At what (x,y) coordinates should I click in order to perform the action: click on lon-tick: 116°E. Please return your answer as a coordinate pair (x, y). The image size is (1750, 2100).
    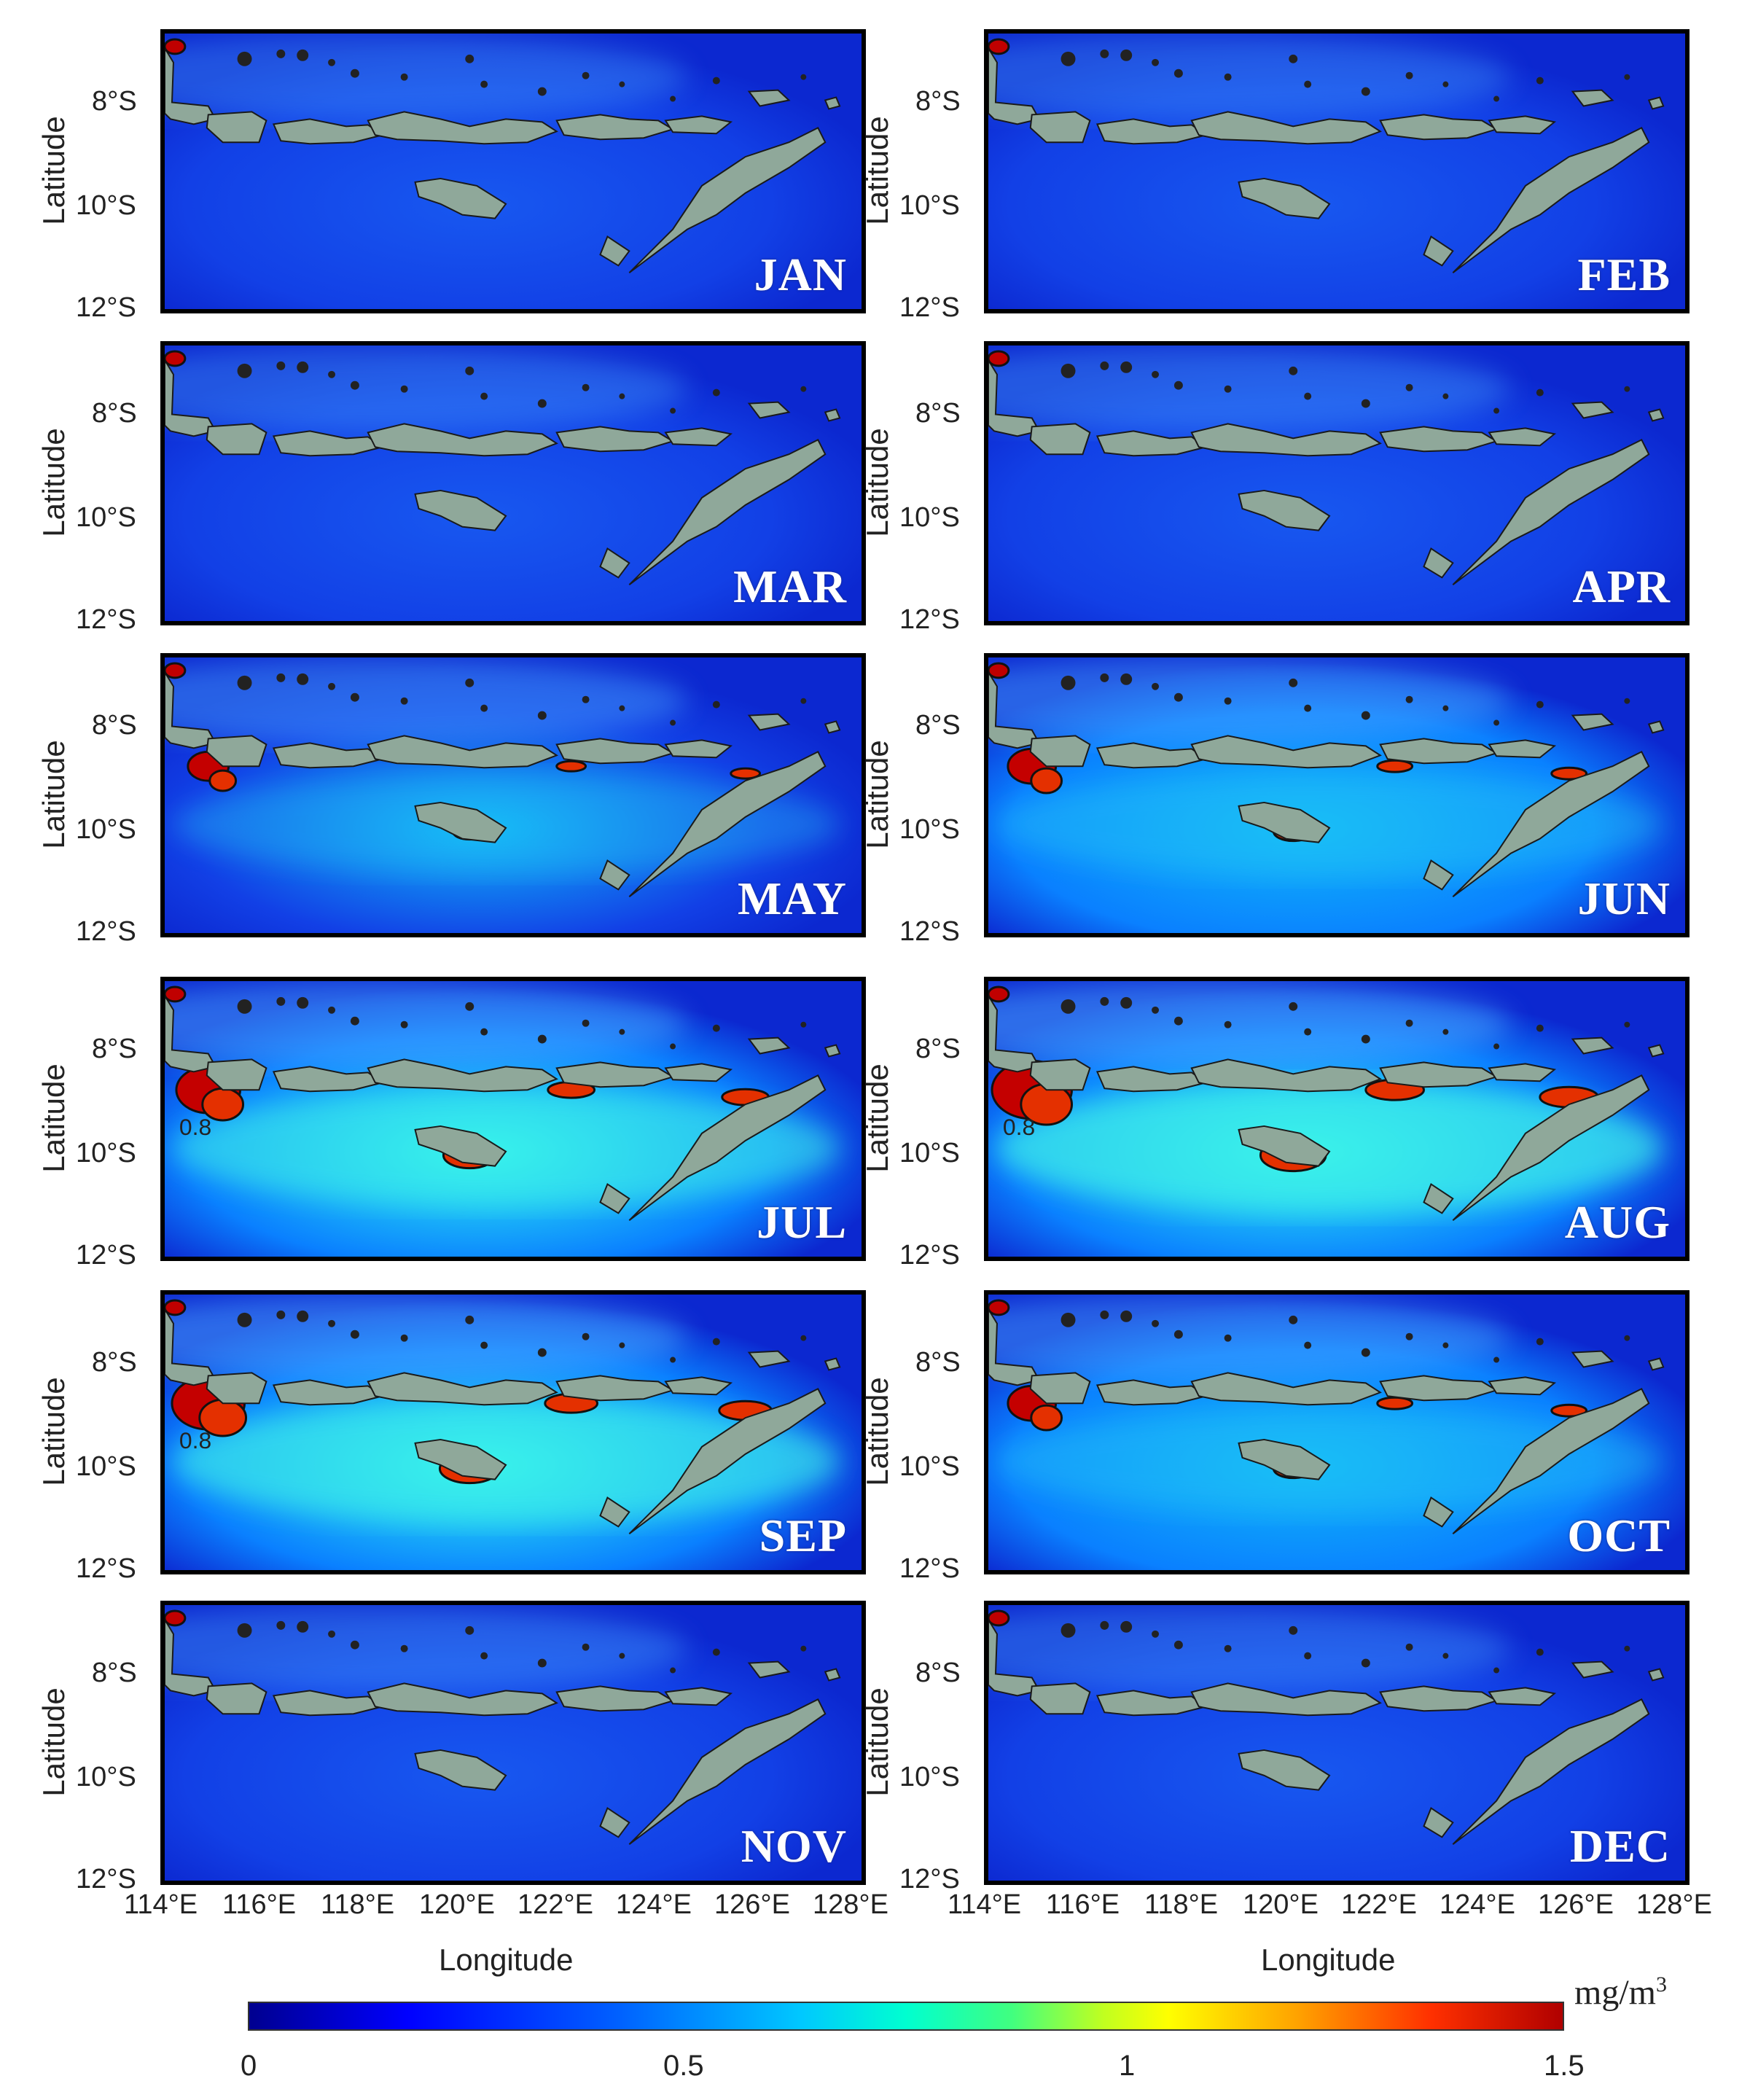
    Looking at the image, I should click on (1083, 1904).